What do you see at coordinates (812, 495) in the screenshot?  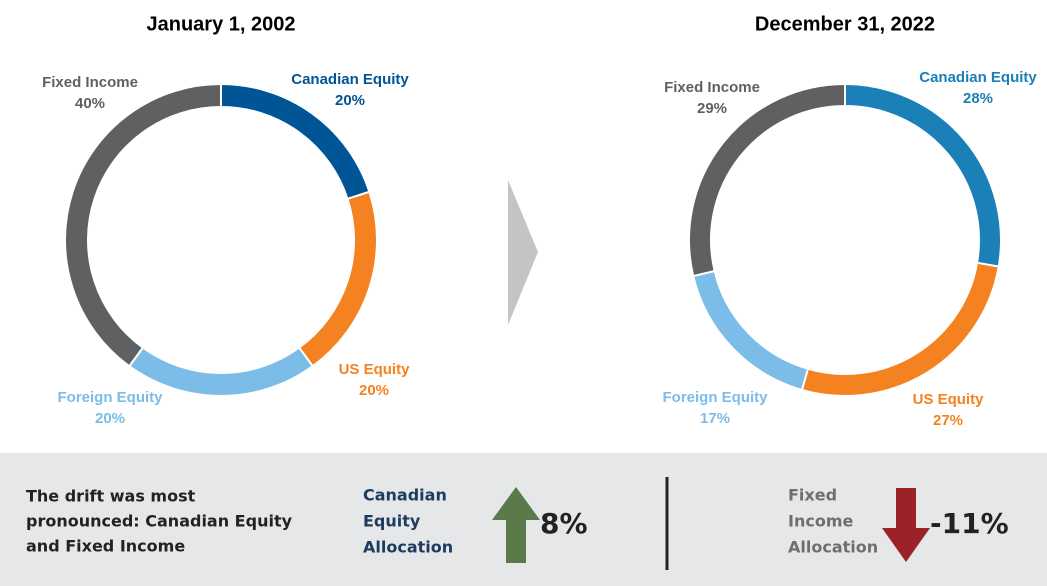 I see `allocation-label: Fixed` at bounding box center [812, 495].